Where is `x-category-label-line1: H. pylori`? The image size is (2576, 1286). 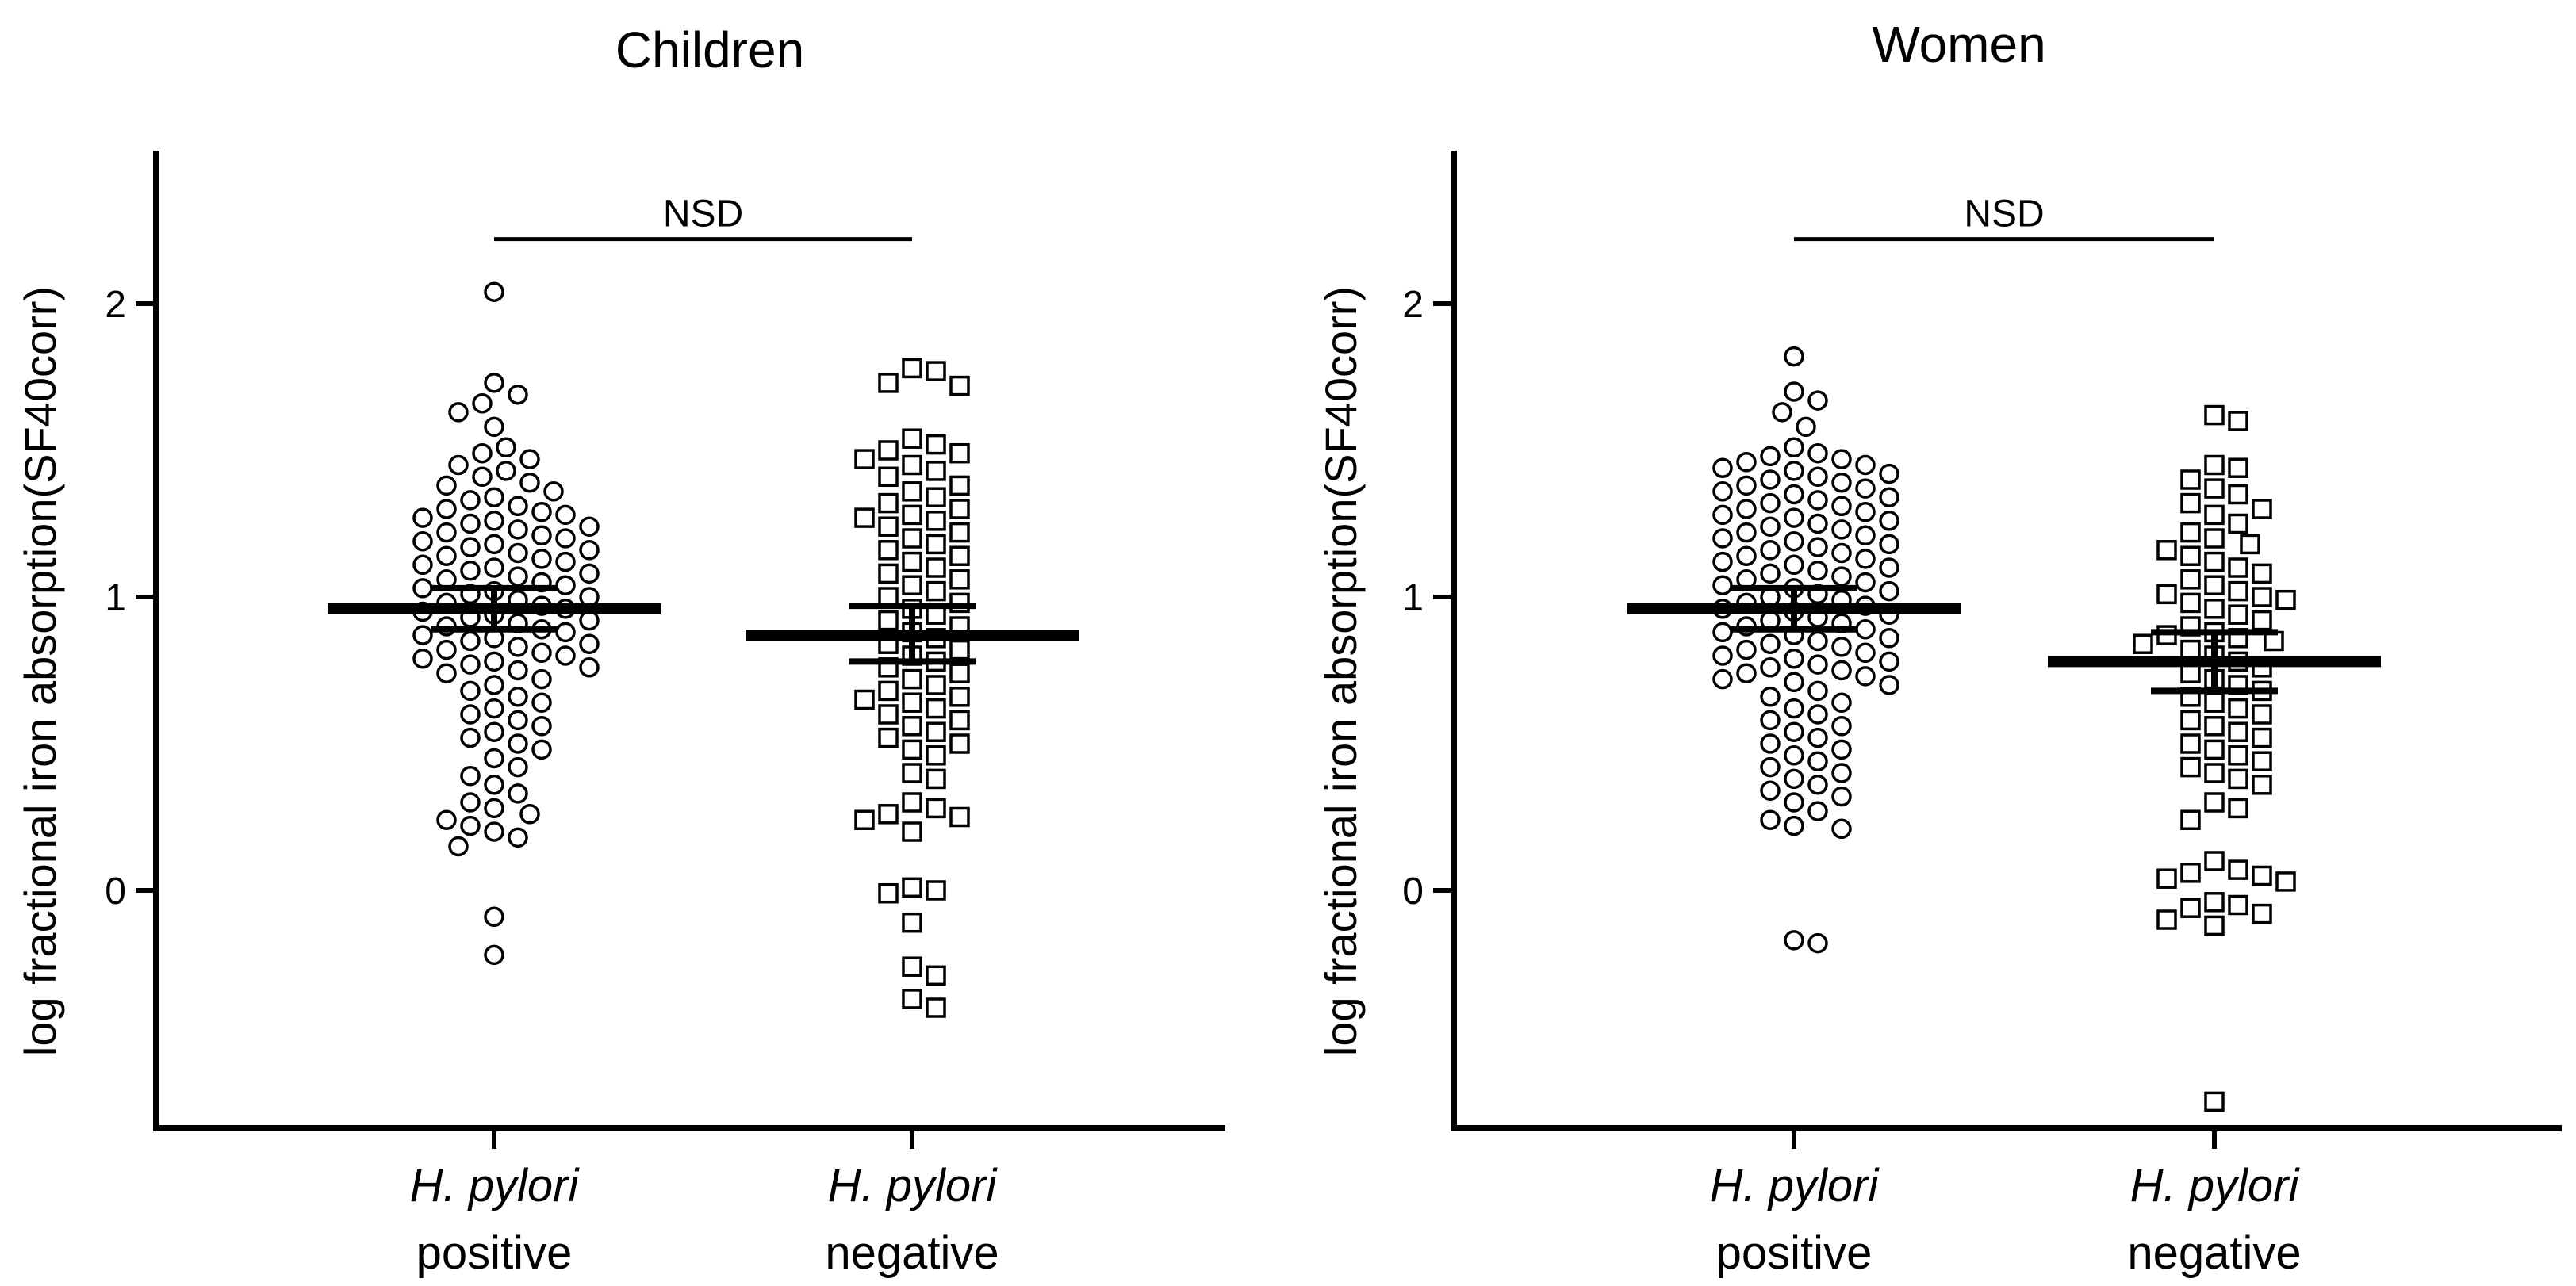 x-category-label-line1: H. pylori is located at coordinates (1795, 1185).